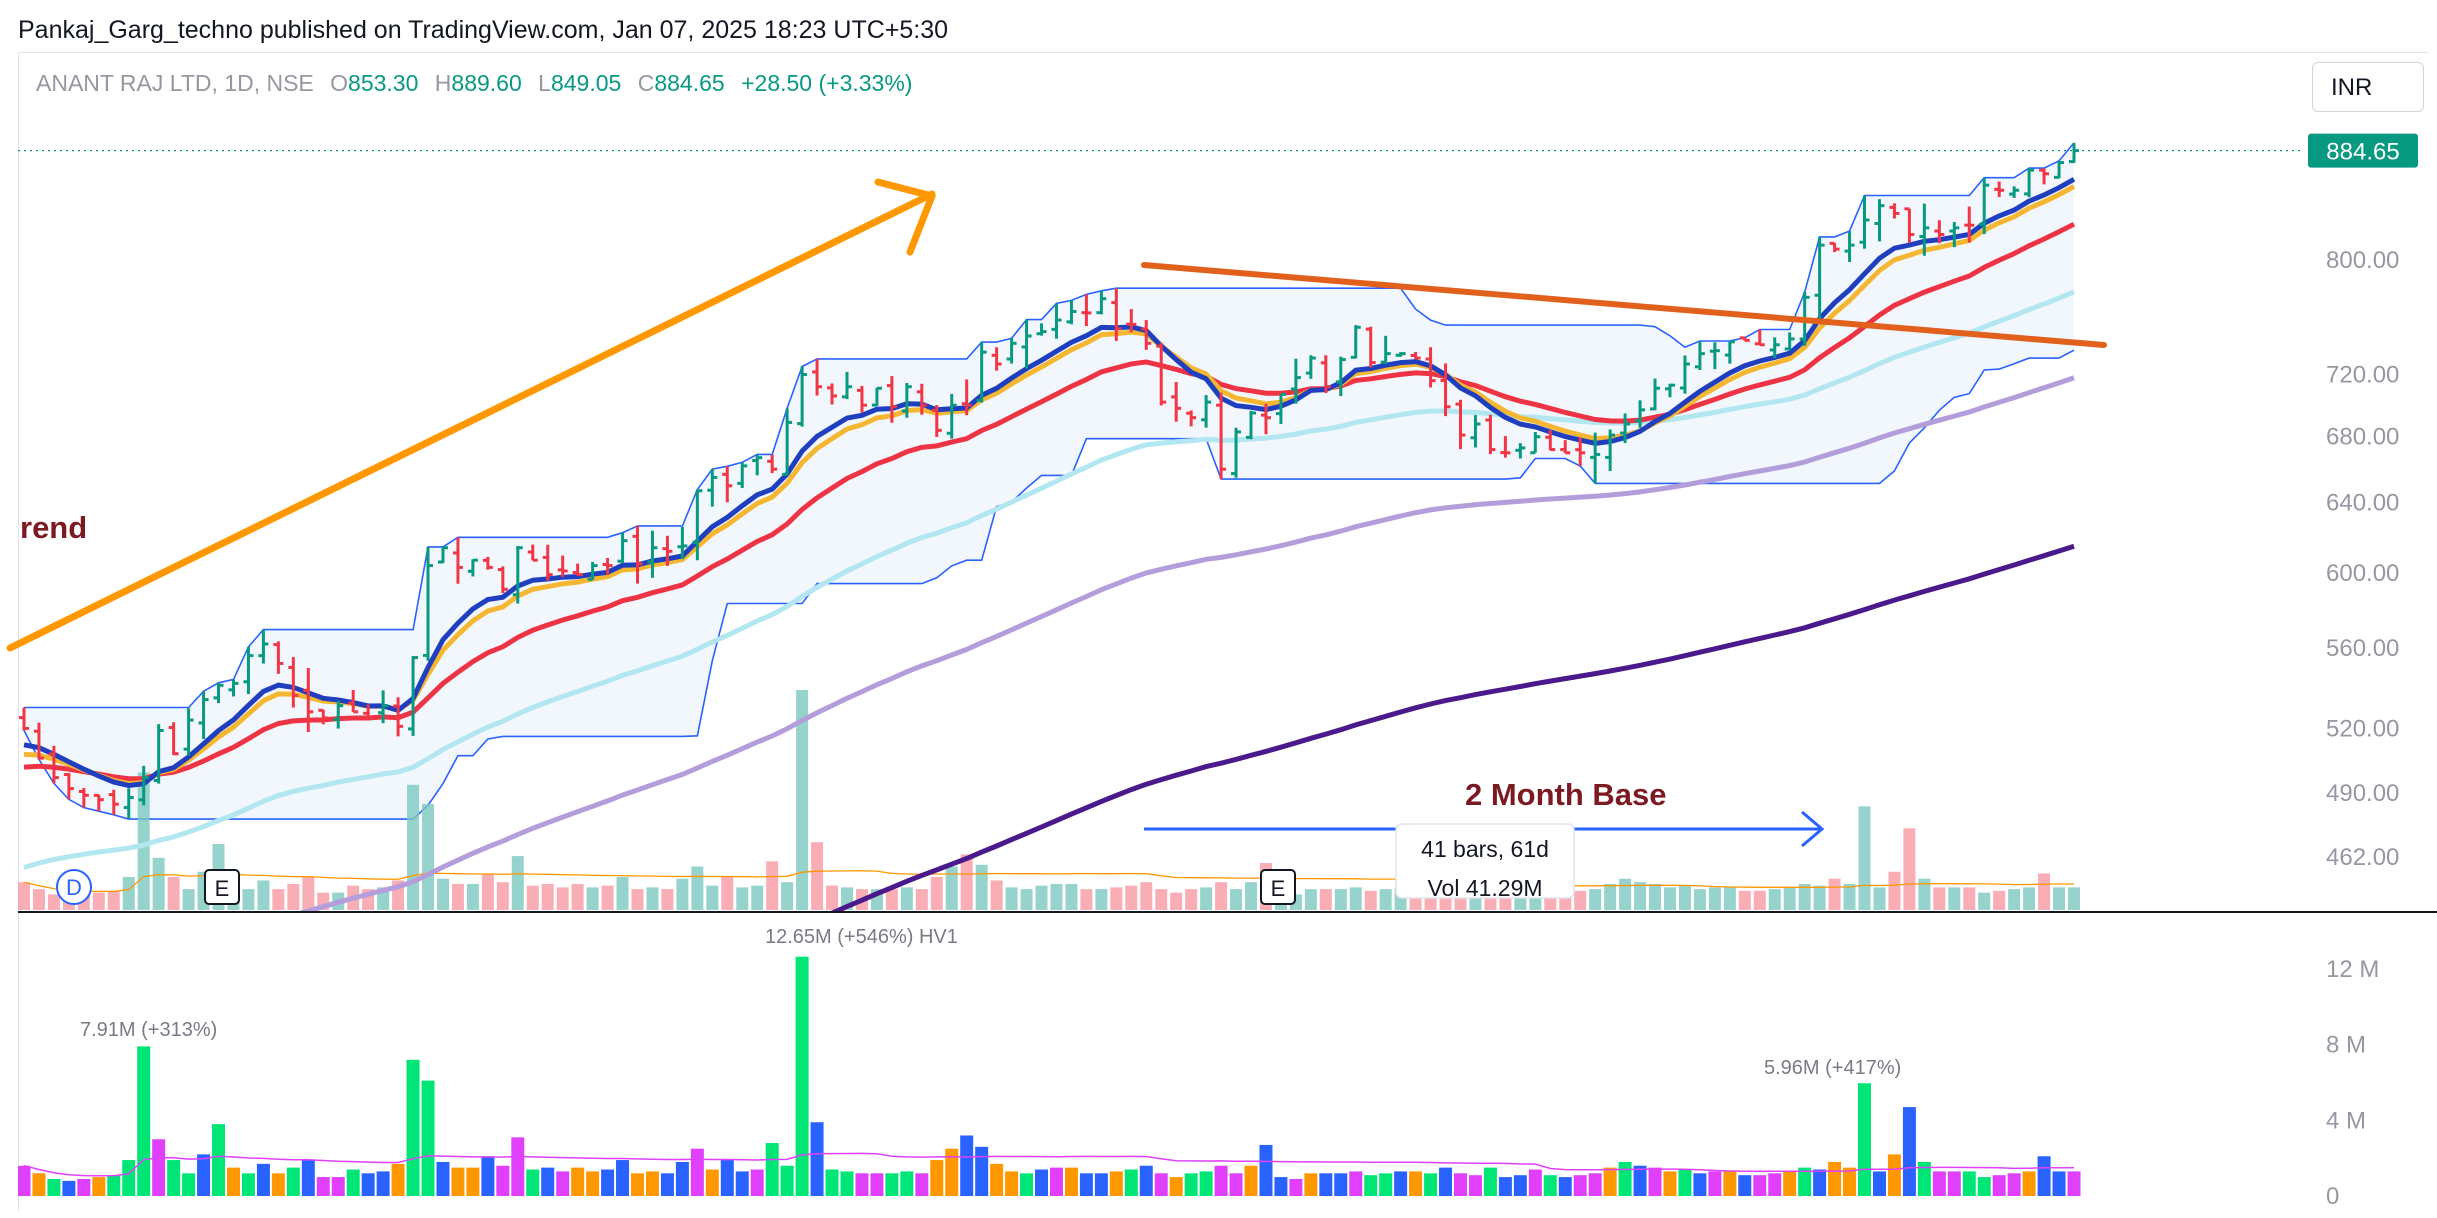  I want to click on dividend-marker: D, so click(74, 887).